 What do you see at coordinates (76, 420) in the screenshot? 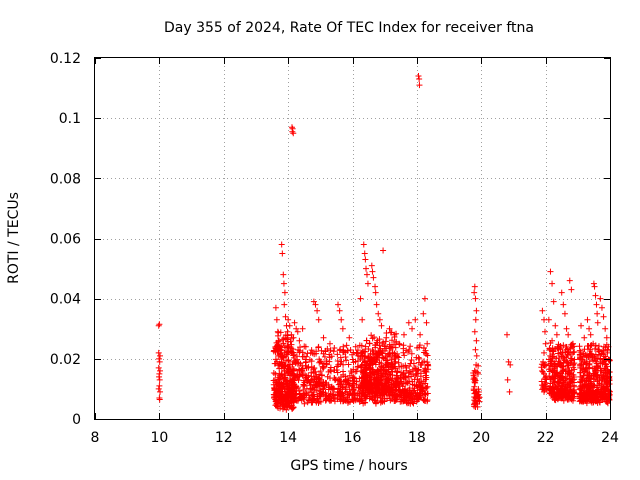
I see `y-tick-label: 0` at bounding box center [76, 420].